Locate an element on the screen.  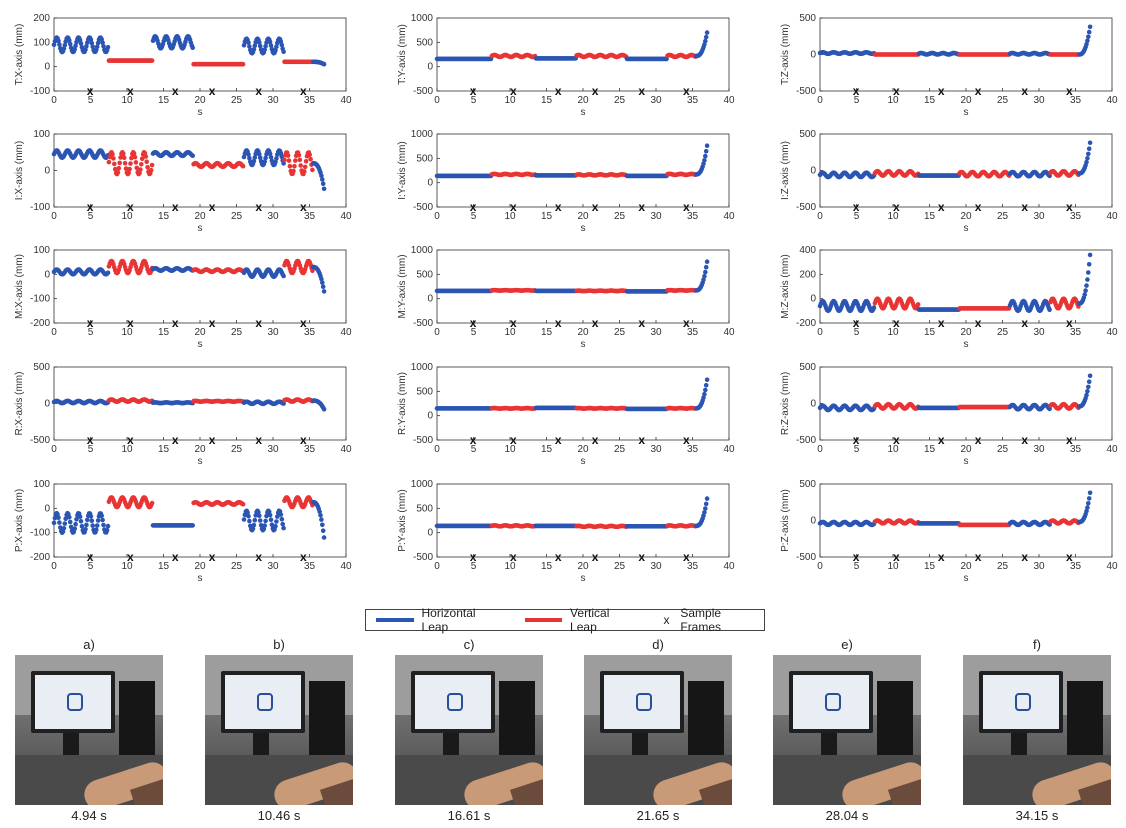
y-tick-label: 1000 is located at coordinates (422, 134).